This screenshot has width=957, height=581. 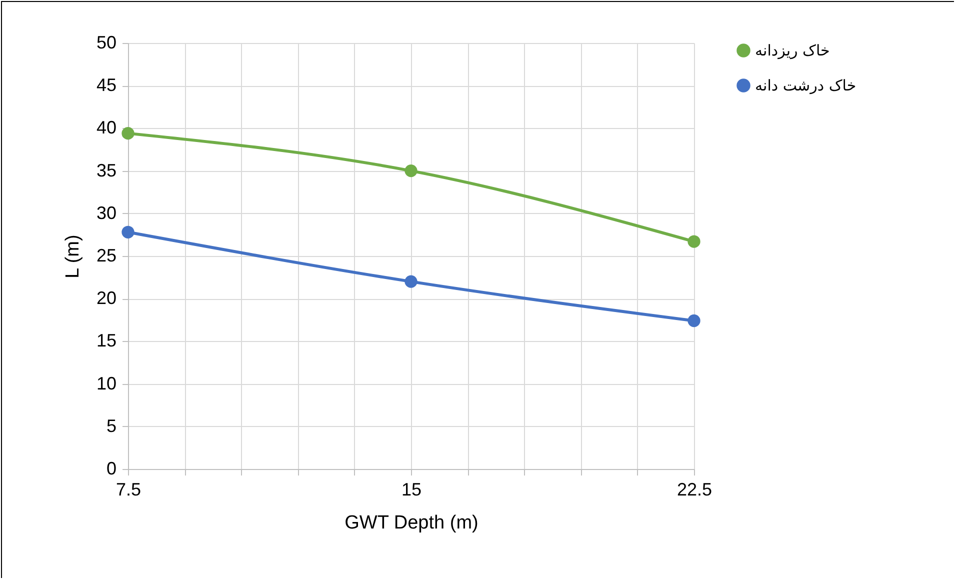 I want to click on legend-label: خاک ریزدانه, so click(x=792, y=51).